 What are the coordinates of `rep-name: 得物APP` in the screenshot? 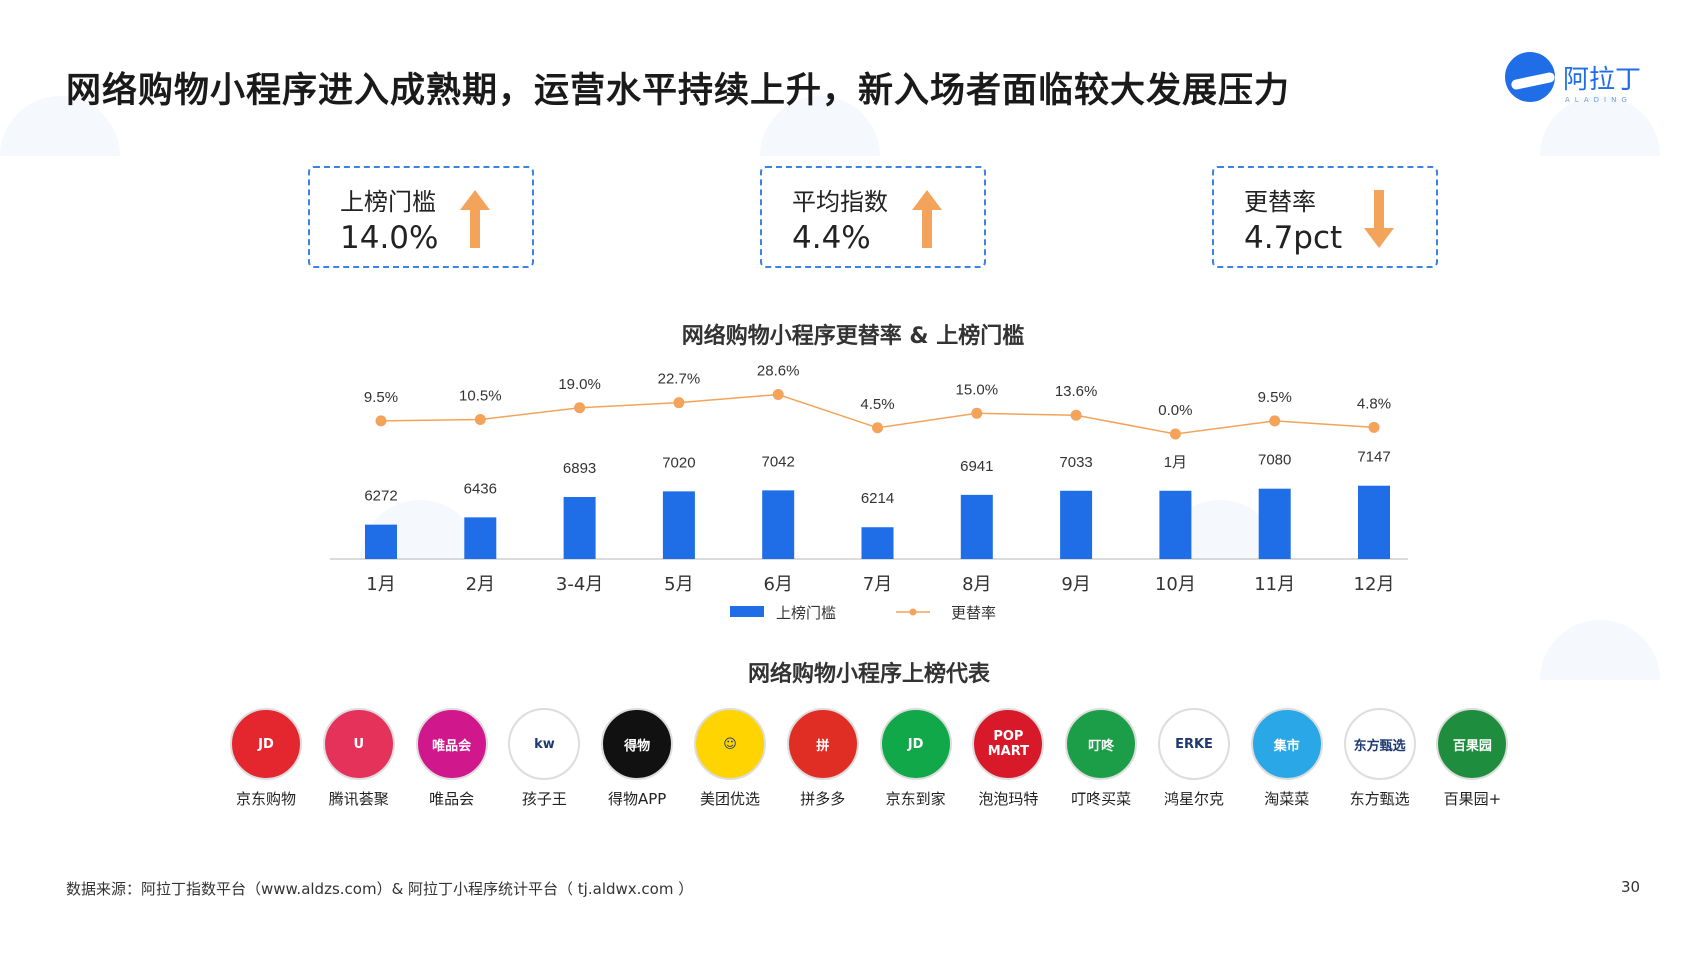 It's located at (637, 799).